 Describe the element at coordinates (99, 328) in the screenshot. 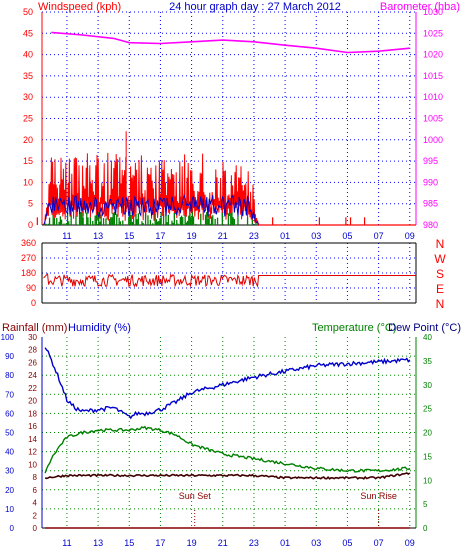

I see `humidity-axis-title: Humidity (%)` at that location.